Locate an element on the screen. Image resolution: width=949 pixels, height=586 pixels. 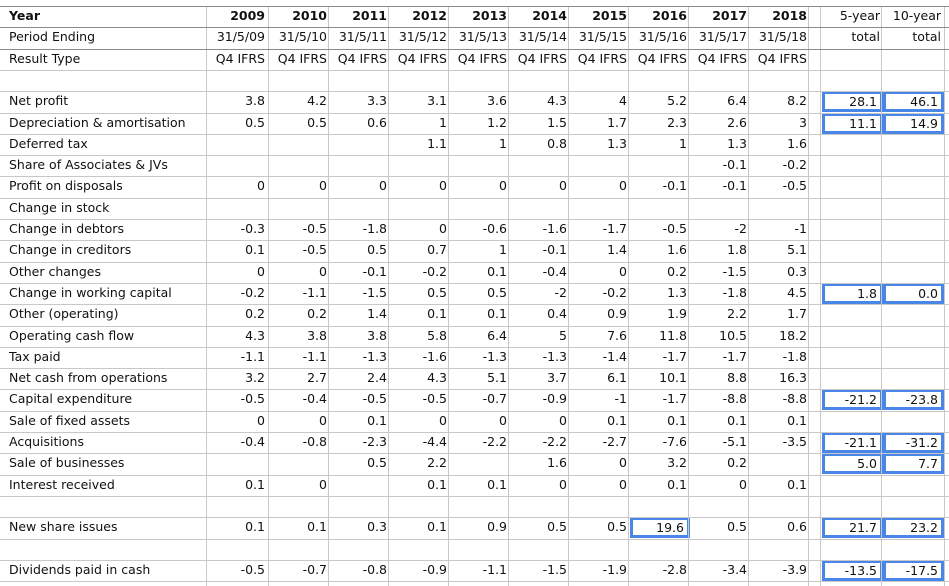
table-cell: -1.8 is located at coordinates (374, 228).